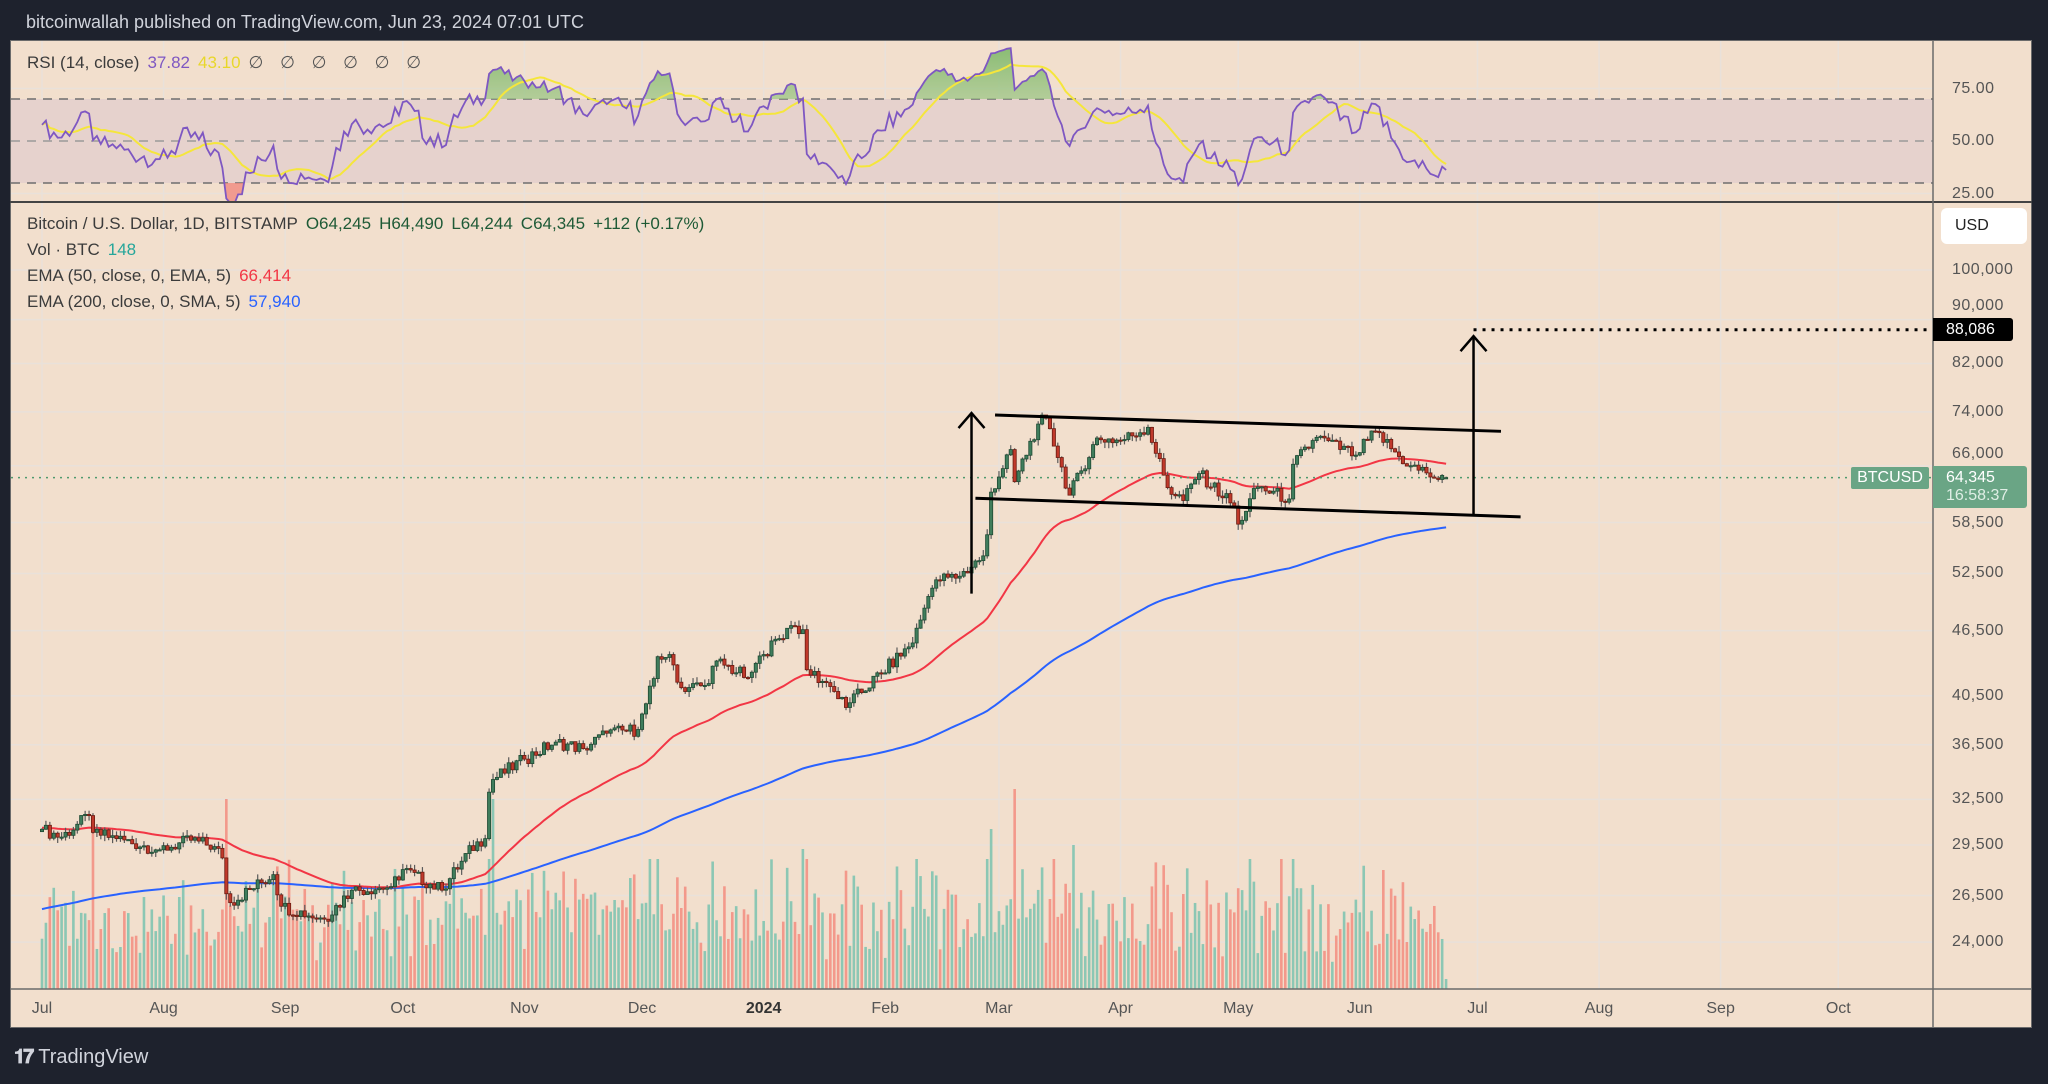 This screenshot has width=2048, height=1084. What do you see at coordinates (1120, 1008) in the screenshot?
I see `time-axis-label: Apr` at bounding box center [1120, 1008].